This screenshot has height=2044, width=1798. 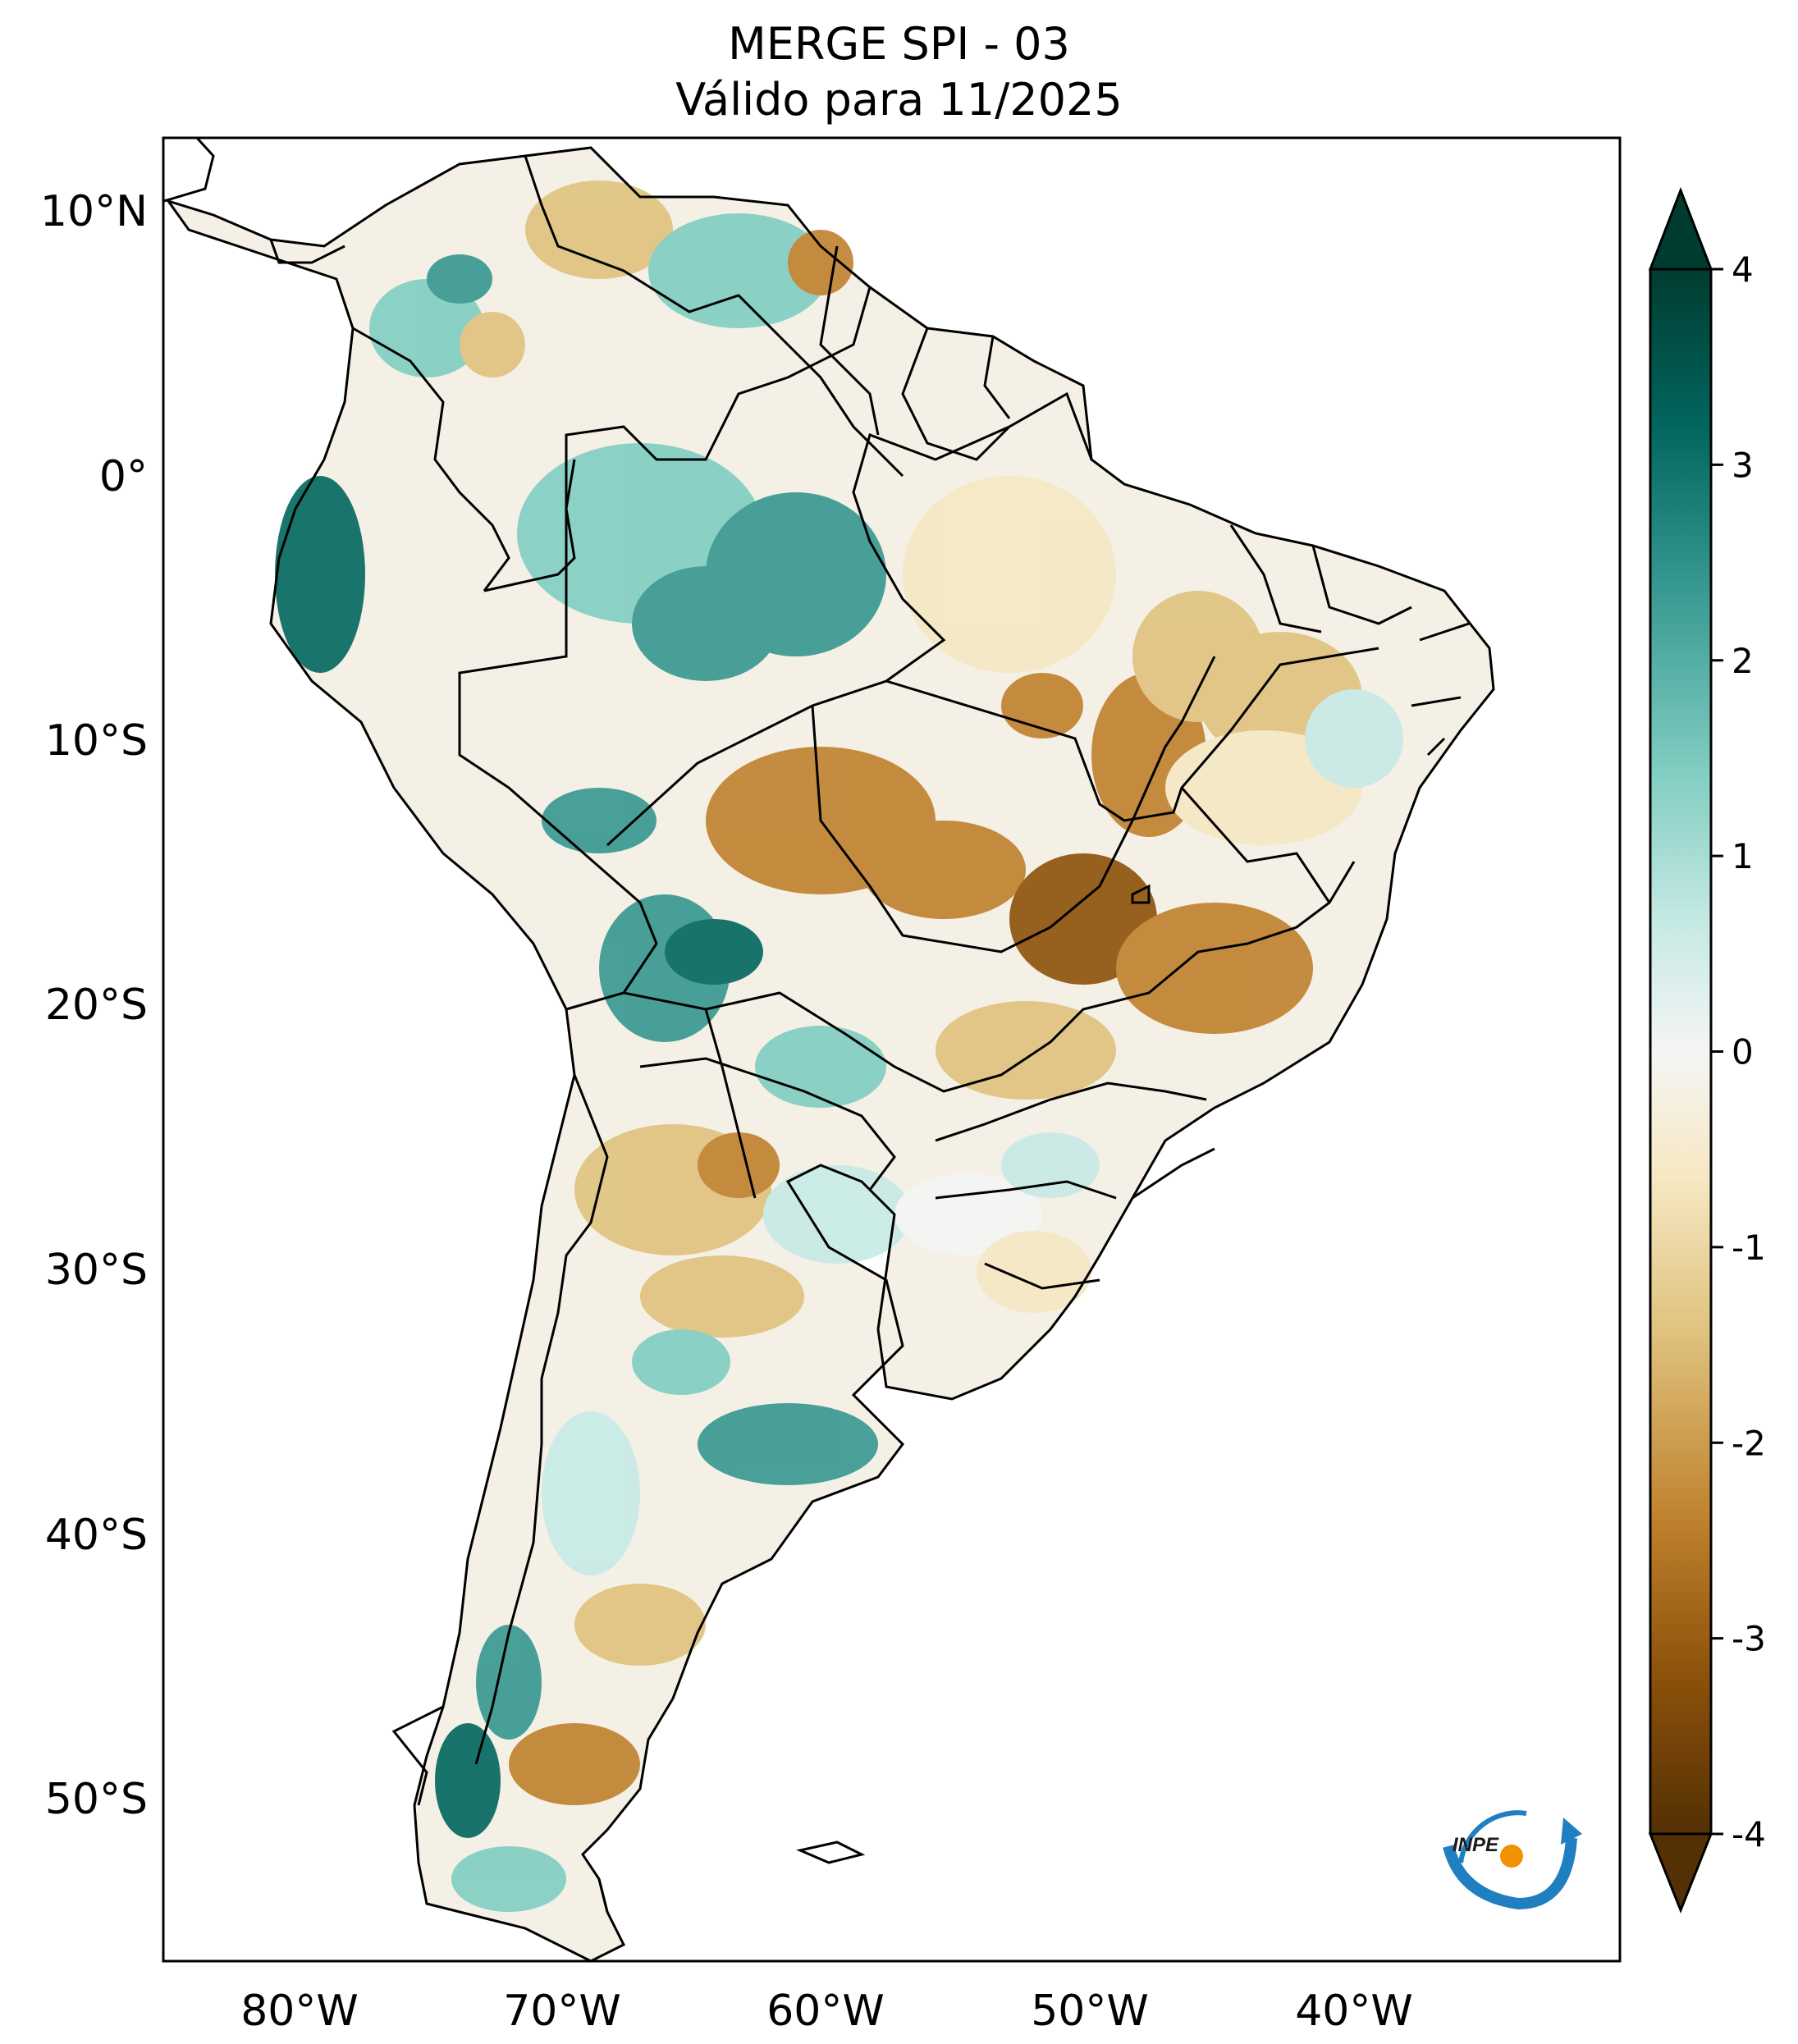 I want to click on colorbar-max-arrow, so click(x=1680, y=228).